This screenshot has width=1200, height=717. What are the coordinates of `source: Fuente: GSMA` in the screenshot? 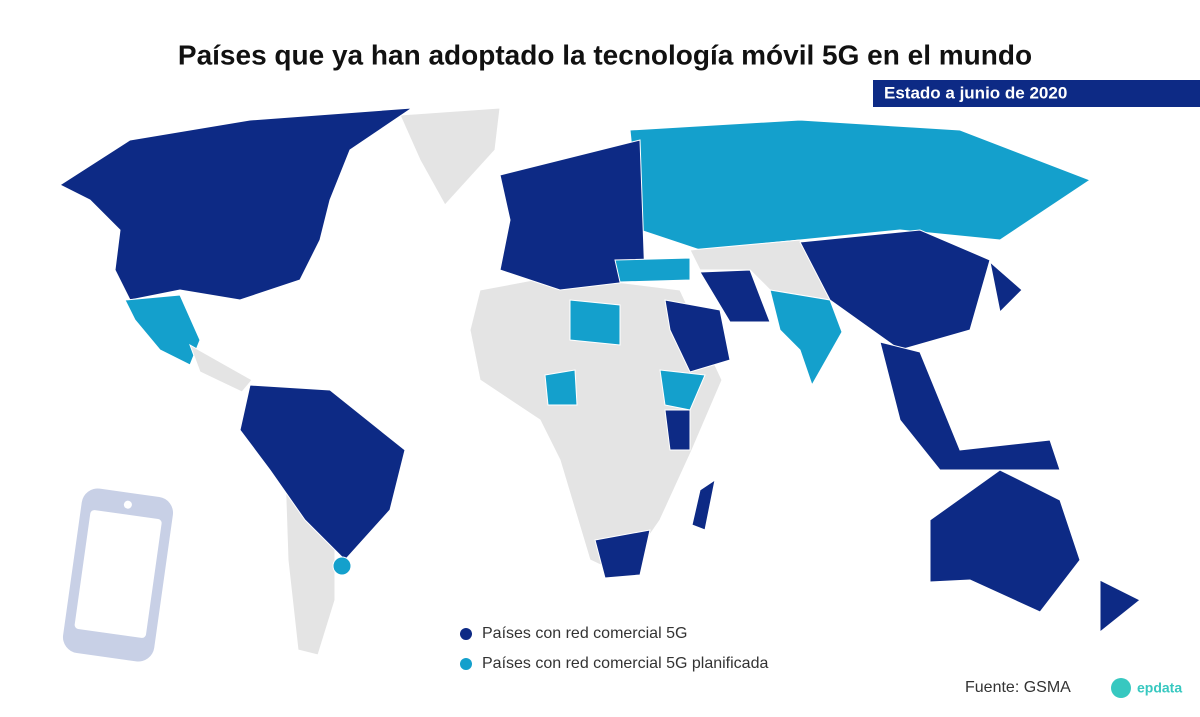 It's located at (1018, 687).